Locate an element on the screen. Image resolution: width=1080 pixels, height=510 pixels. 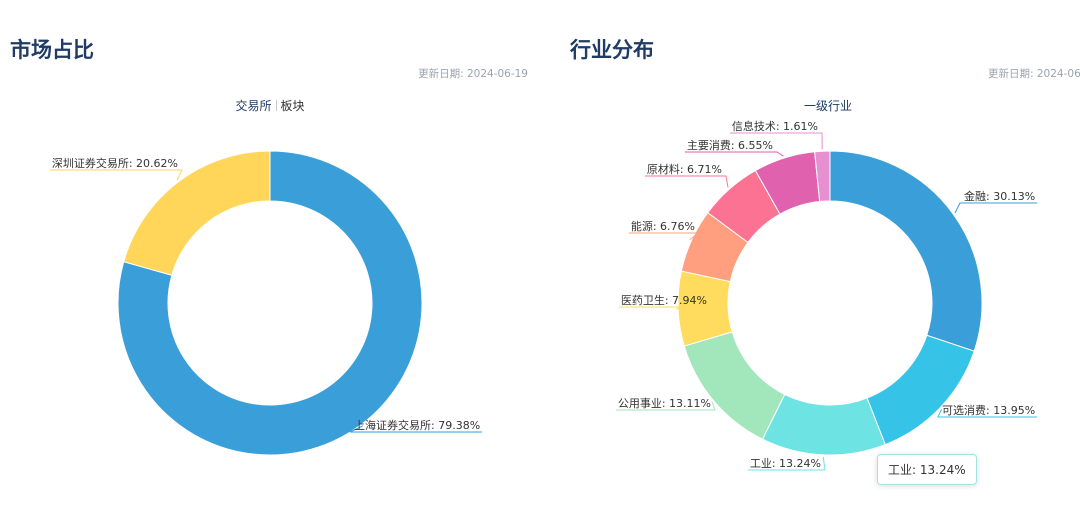
slice-label-主要消费: 主要消费: 6.55% is located at coordinates (730, 145).